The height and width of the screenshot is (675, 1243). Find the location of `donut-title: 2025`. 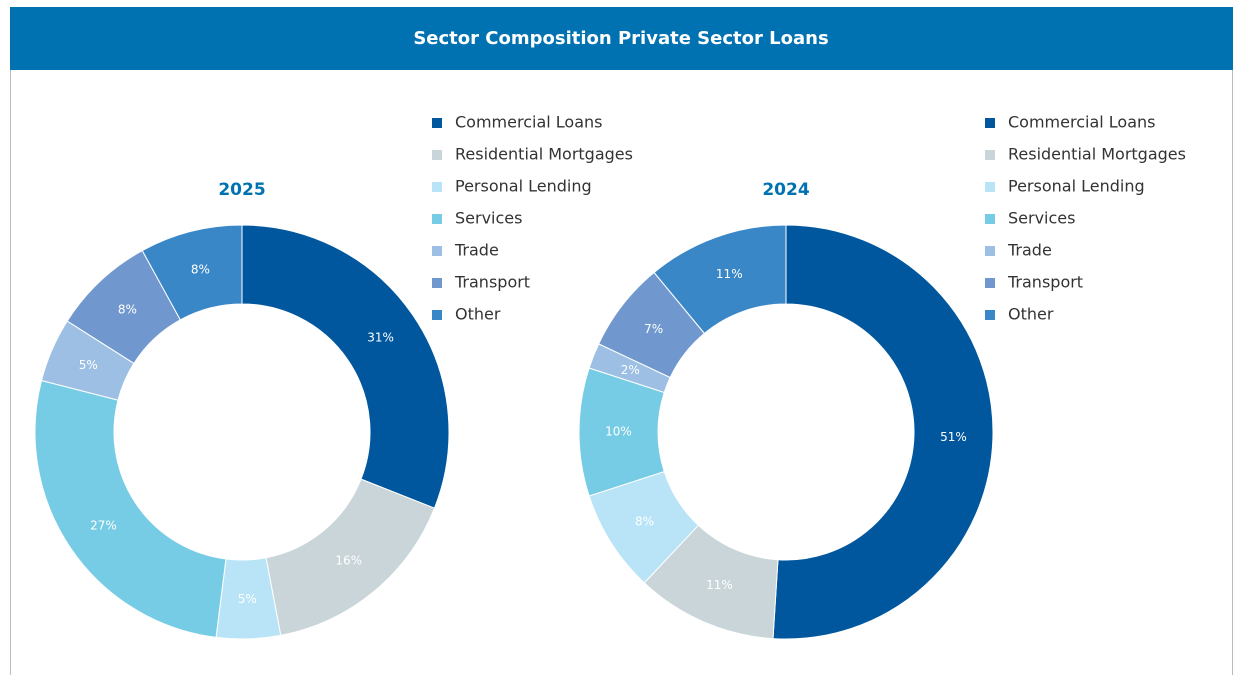

donut-title: 2025 is located at coordinates (241, 190).